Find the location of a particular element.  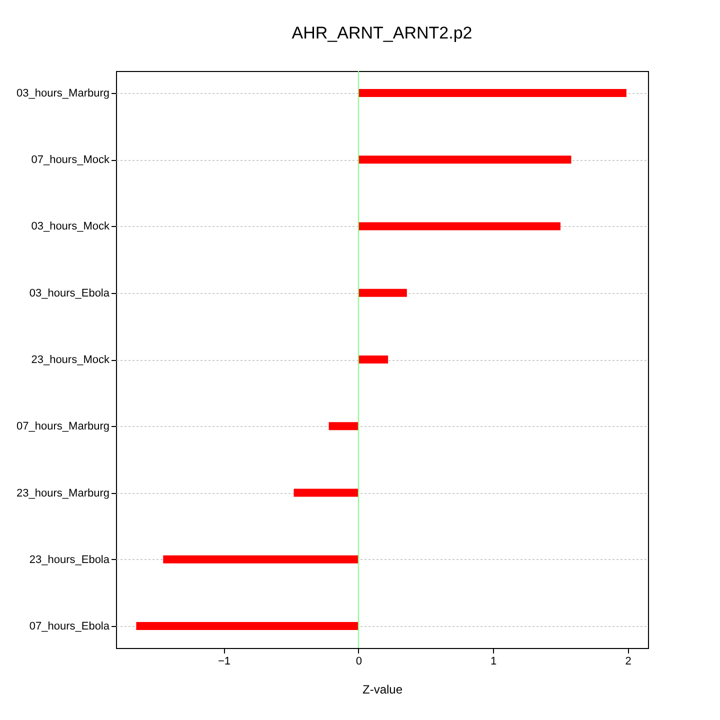

y-tick-label: 03_hours_Marburg is located at coordinates (63, 93).